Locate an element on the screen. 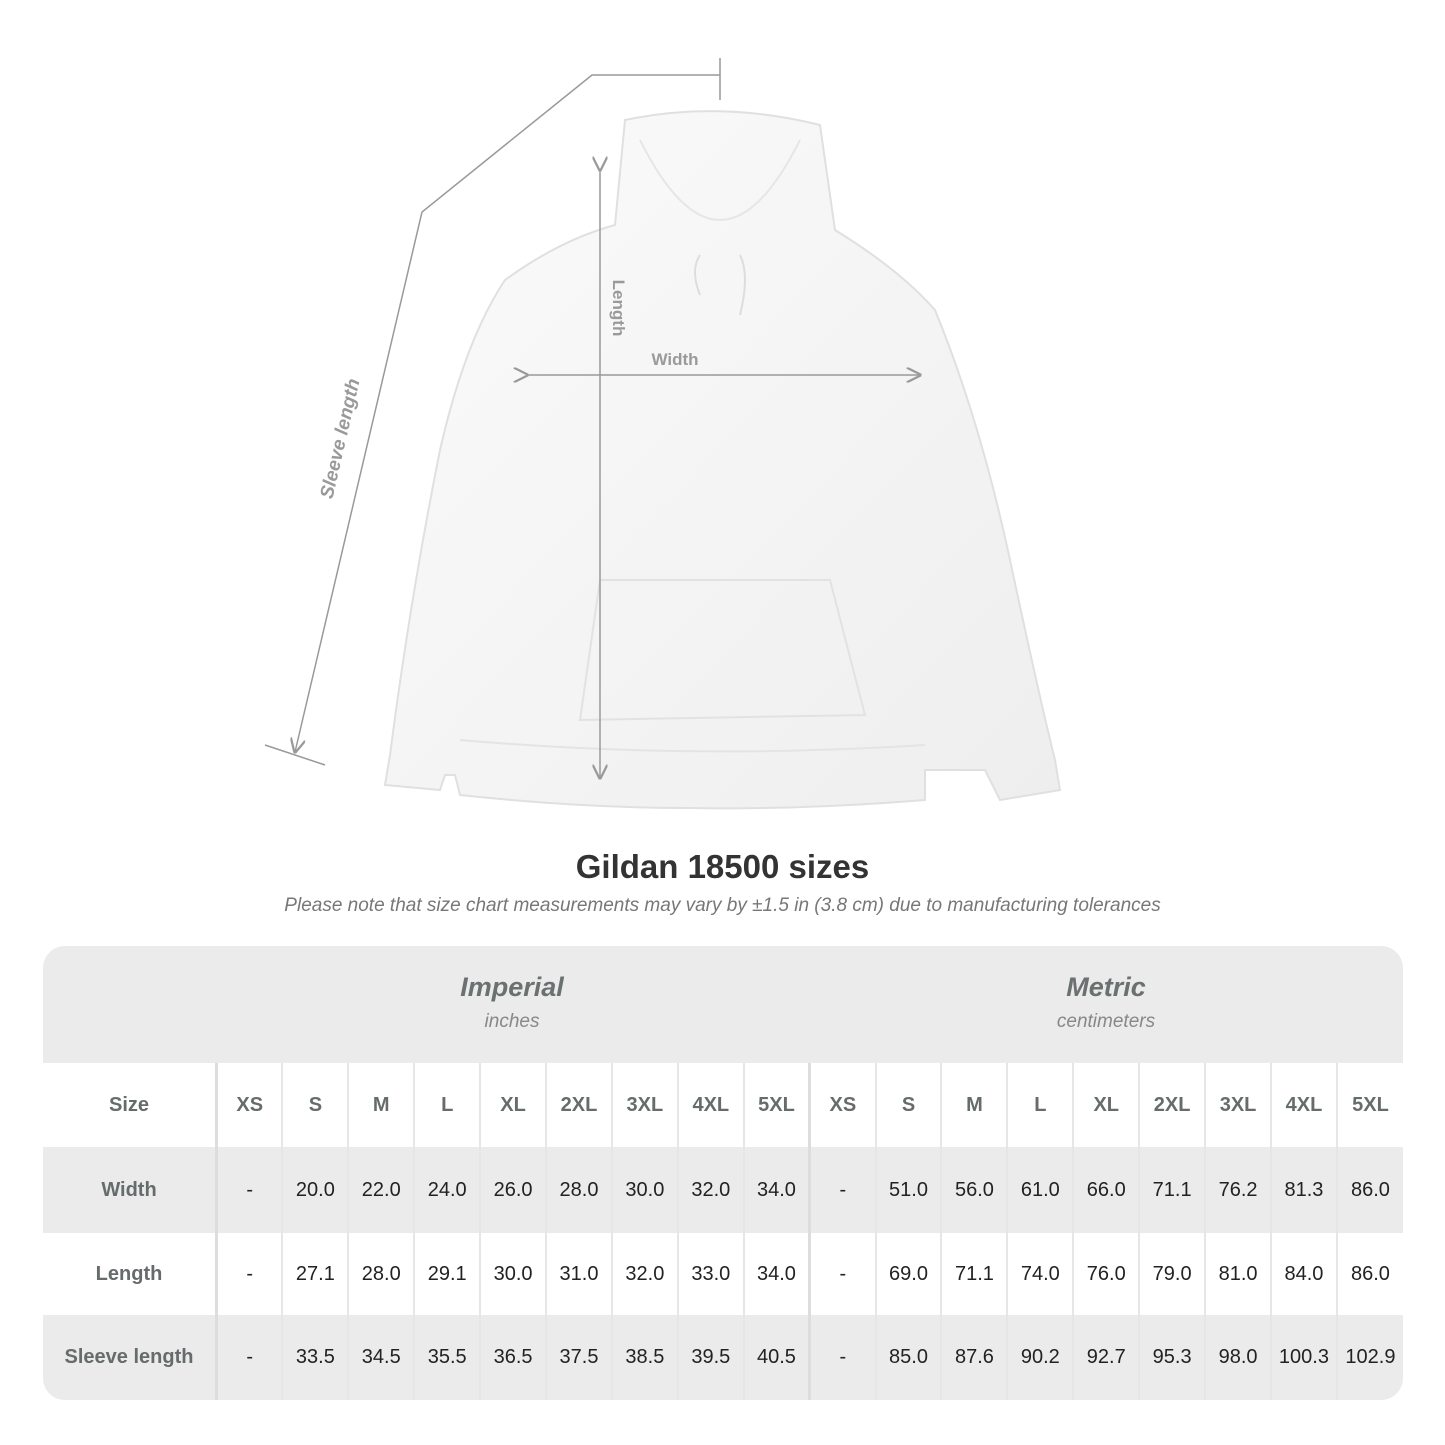  metric-header: Metric centimeters is located at coordinates (1106, 1002).